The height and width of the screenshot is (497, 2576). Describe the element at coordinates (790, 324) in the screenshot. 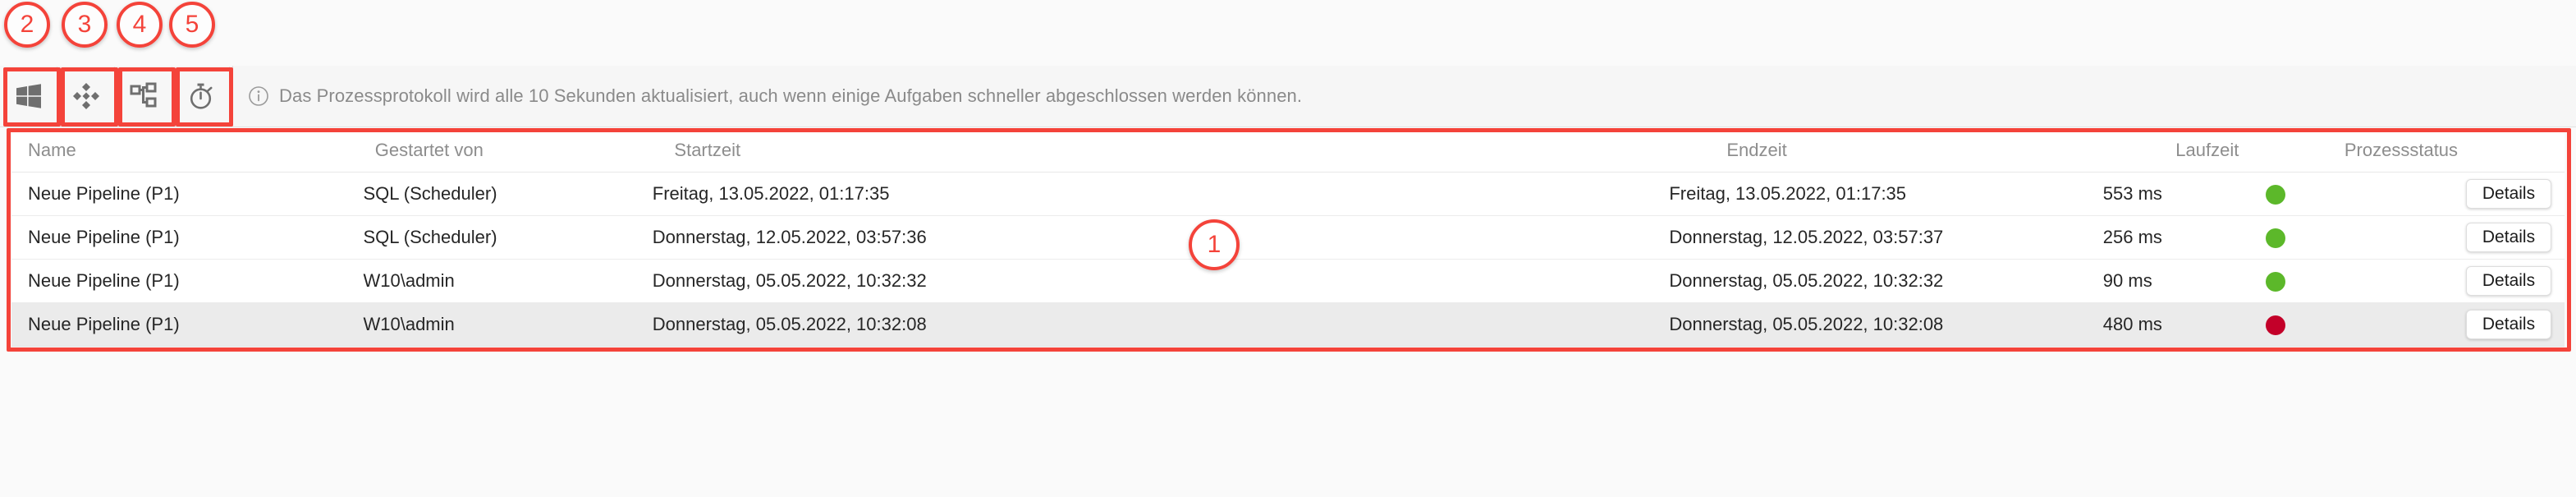

I see `cell-start-time: Donnerstag, 05.05.2022, 10:32:08` at that location.